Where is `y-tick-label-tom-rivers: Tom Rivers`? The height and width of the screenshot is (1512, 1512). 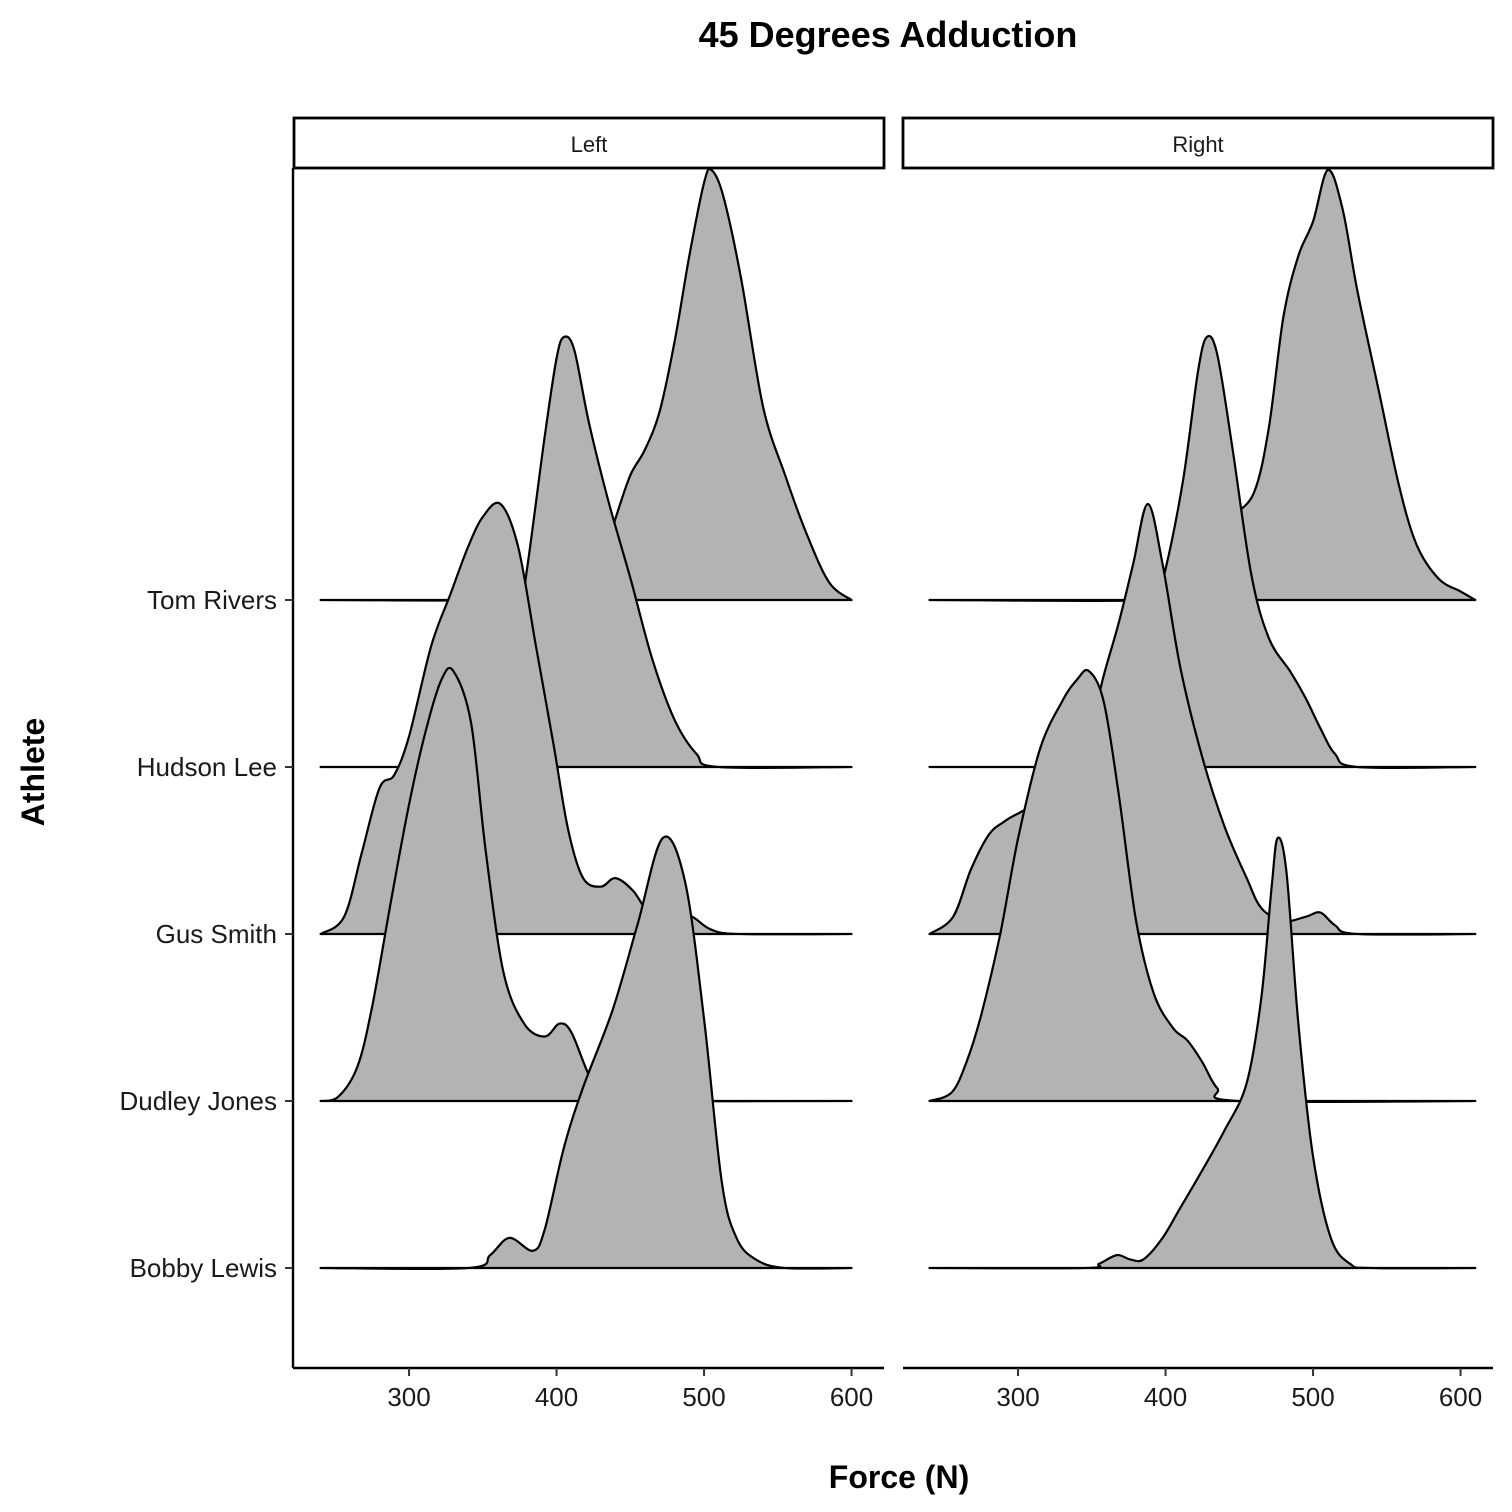
y-tick-label-tom-rivers: Tom Rivers is located at coordinates (212, 600).